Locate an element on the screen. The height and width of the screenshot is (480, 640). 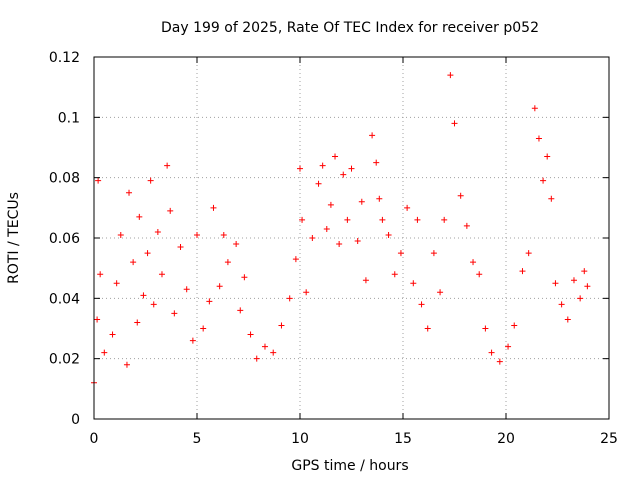
y-tick-label: 0.02 is located at coordinates (64, 360).